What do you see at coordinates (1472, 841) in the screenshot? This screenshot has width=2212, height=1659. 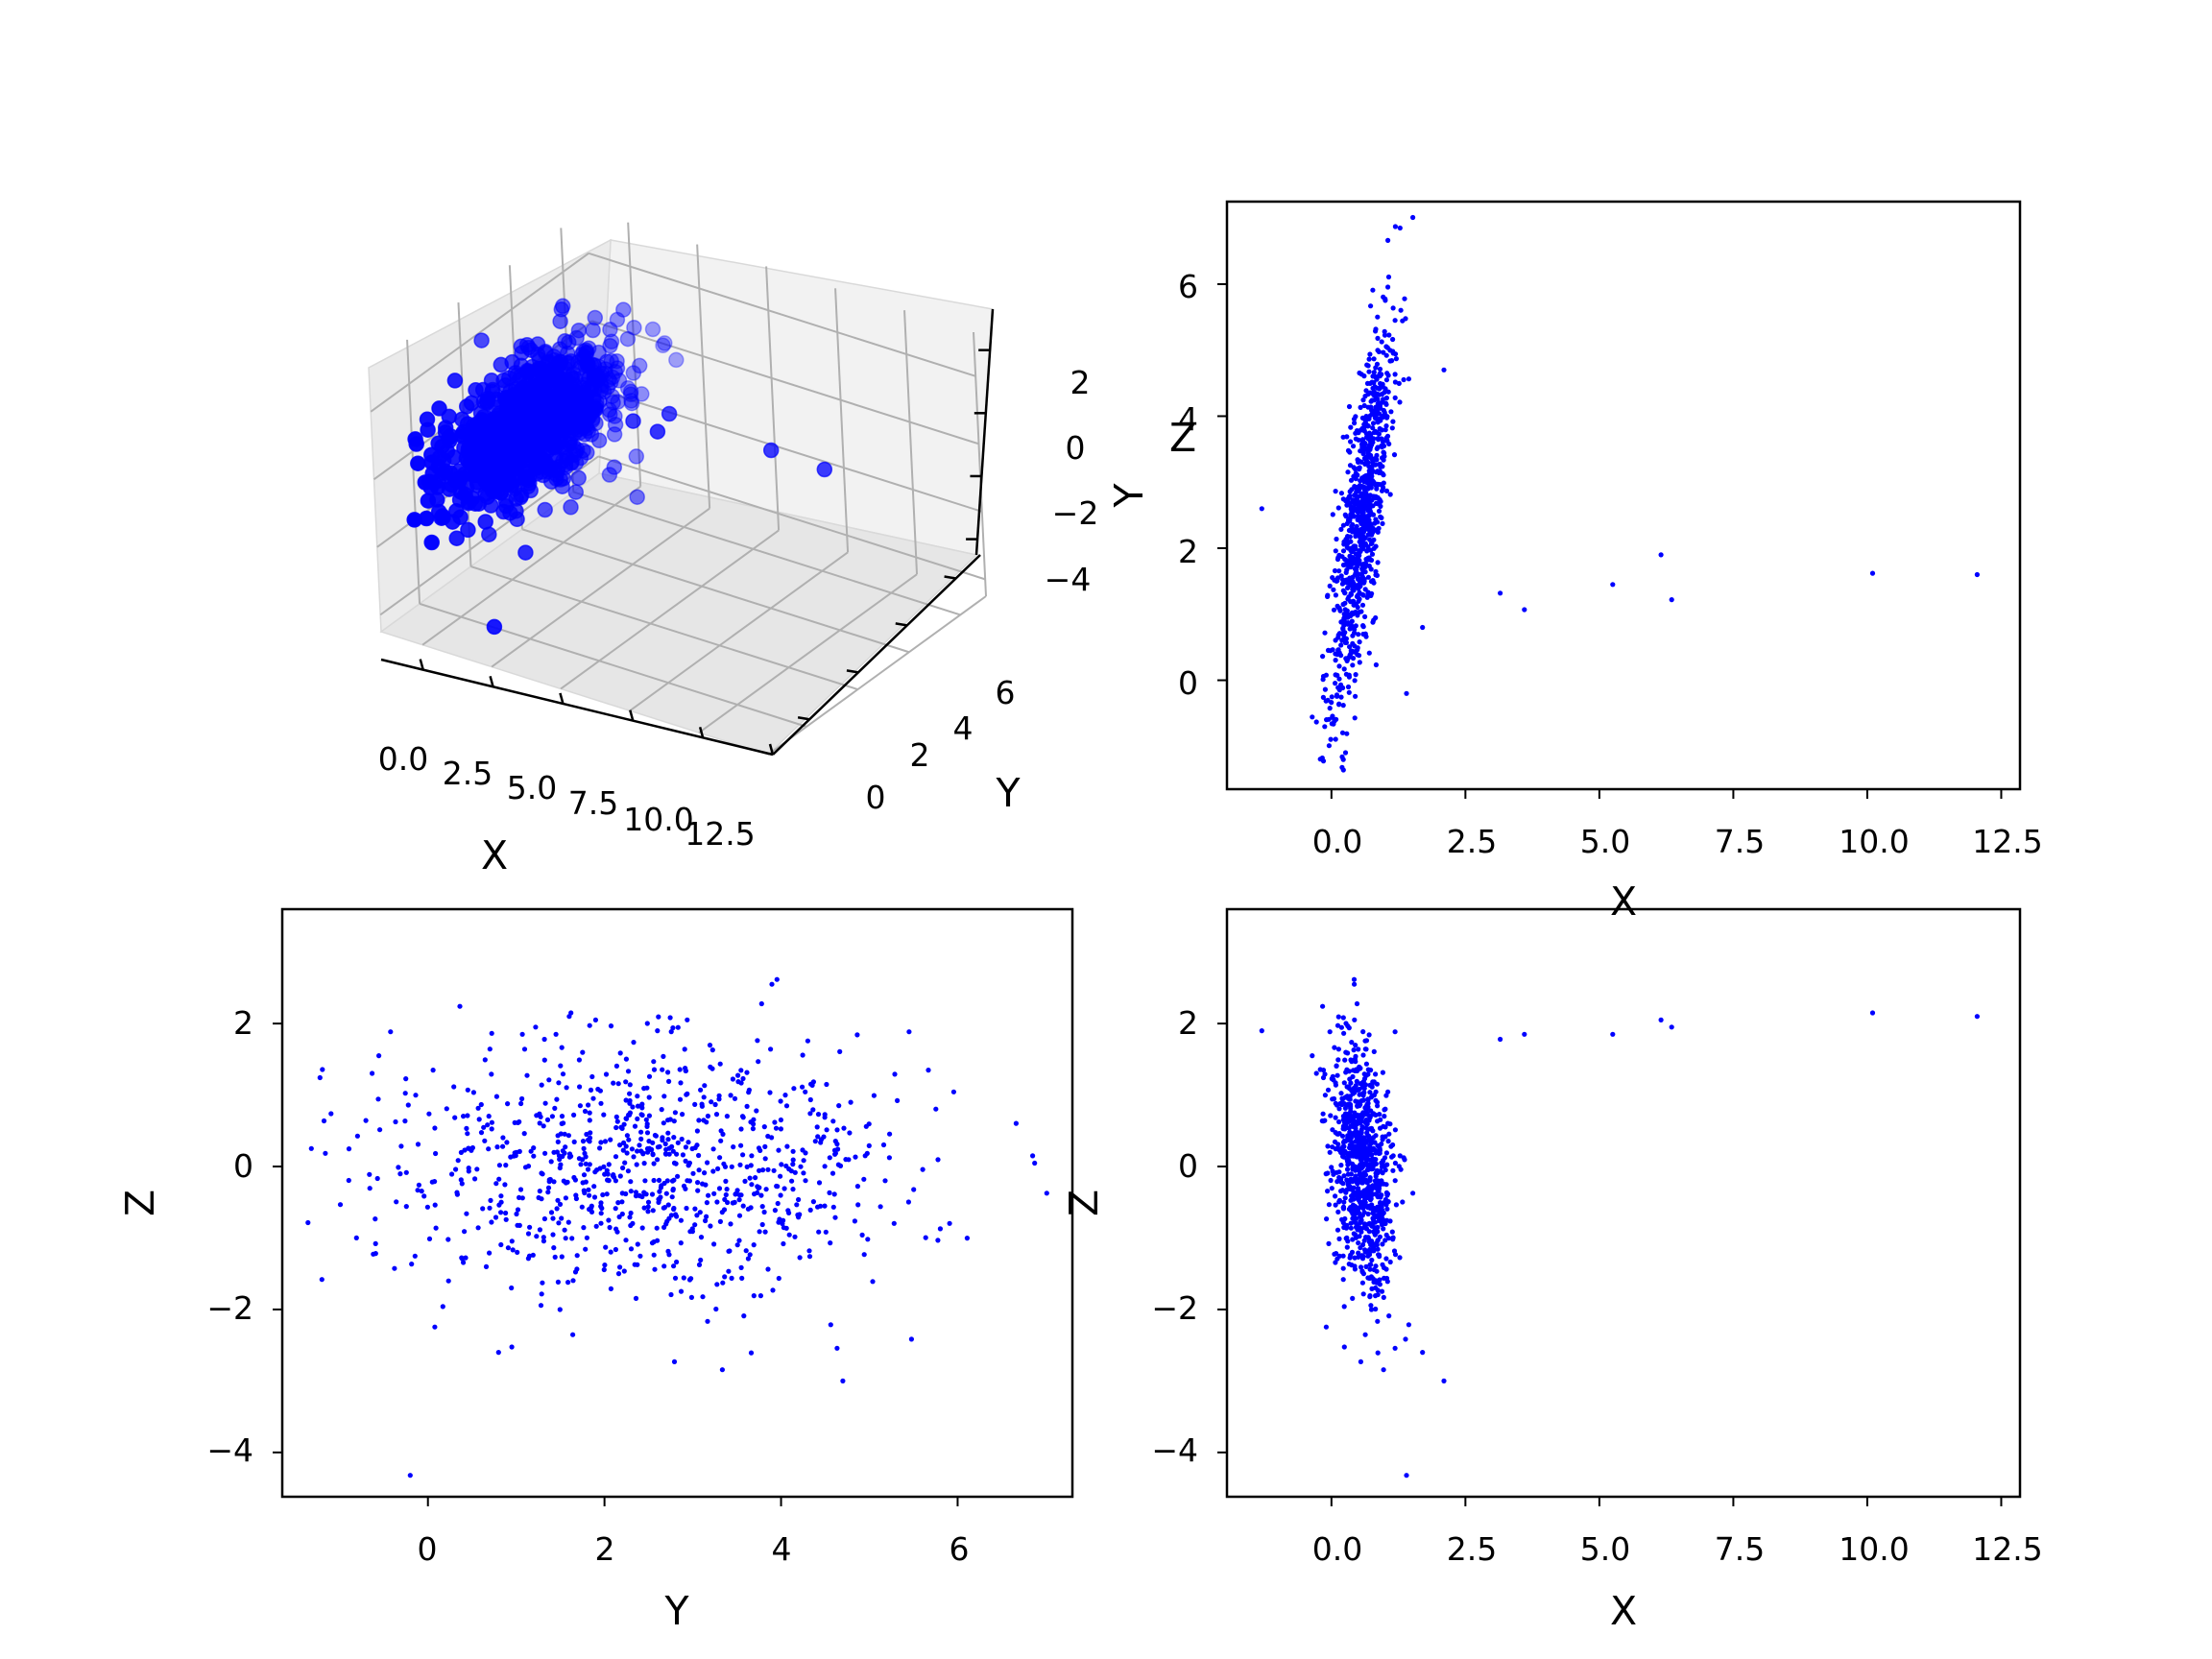 I see `x-tick-label: 2.5` at bounding box center [1472, 841].